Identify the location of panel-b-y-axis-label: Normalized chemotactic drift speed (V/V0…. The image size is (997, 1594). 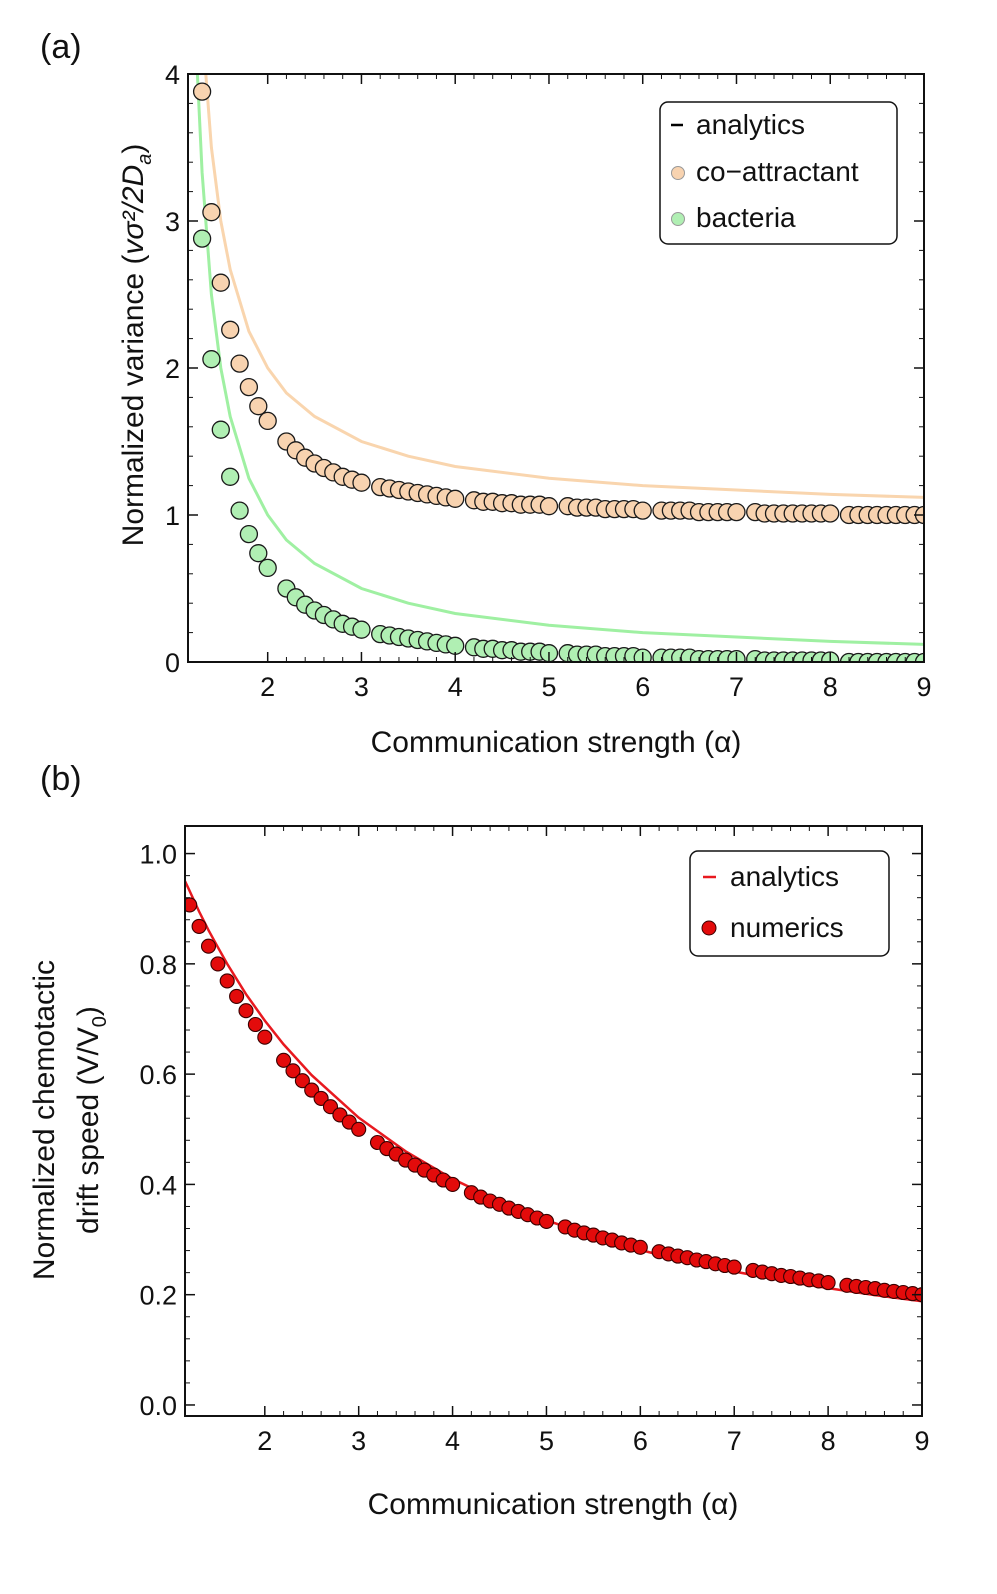
(69, 1120).